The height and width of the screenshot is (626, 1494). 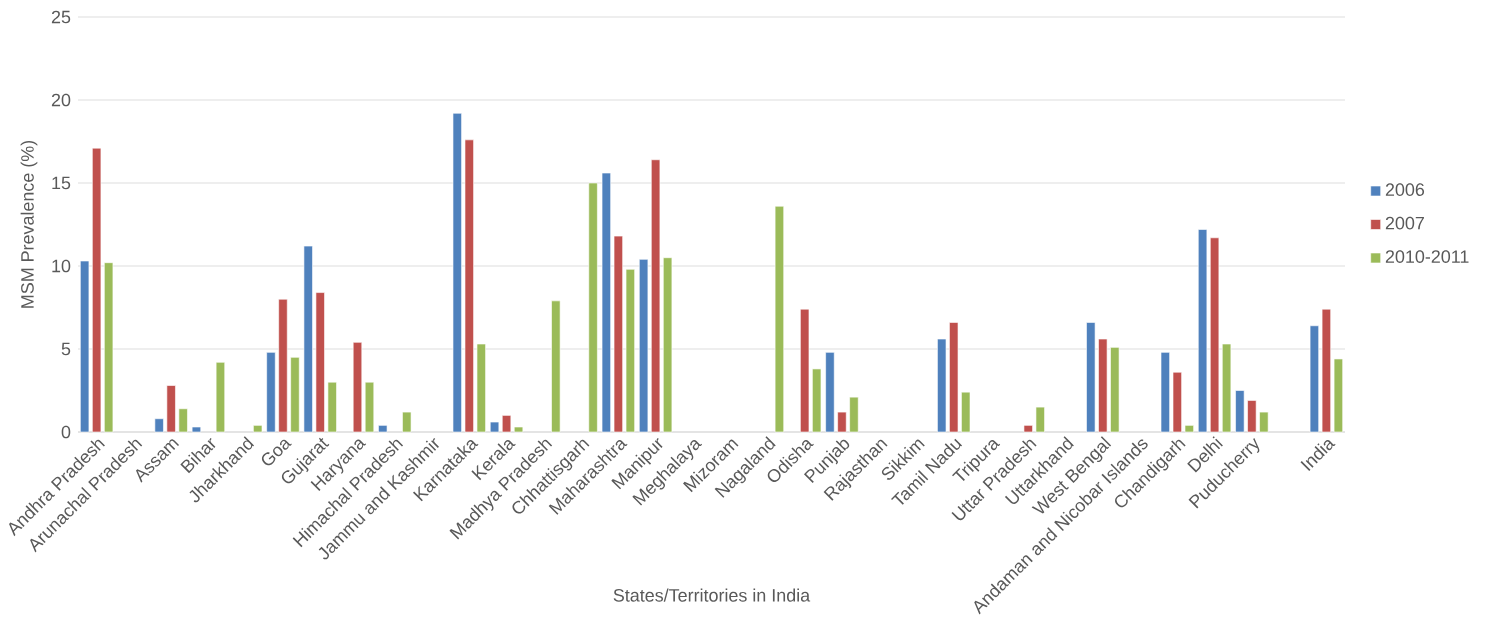 What do you see at coordinates (1404, 223) in the screenshot?
I see `legend-label: 2007` at bounding box center [1404, 223].